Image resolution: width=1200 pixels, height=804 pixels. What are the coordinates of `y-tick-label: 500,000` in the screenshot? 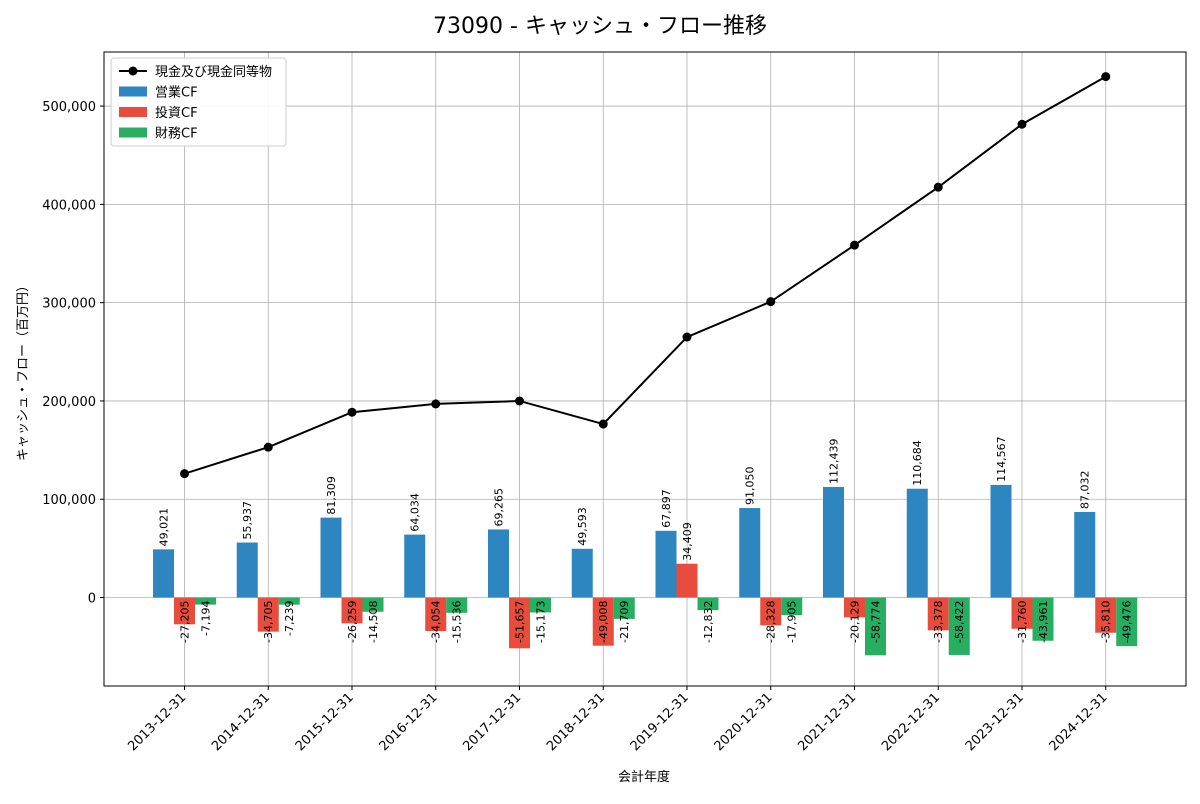 It's located at (69, 107).